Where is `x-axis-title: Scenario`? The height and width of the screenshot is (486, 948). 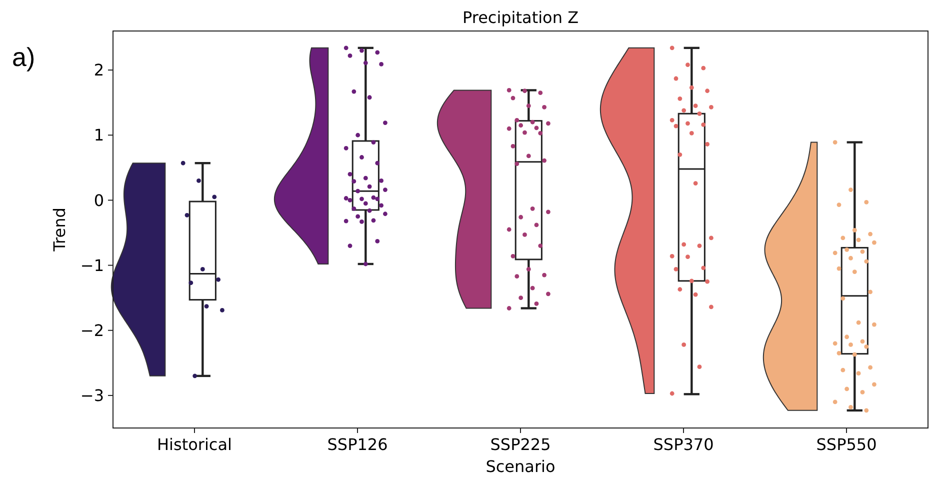
x-axis-title: Scenario is located at coordinates (521, 466).